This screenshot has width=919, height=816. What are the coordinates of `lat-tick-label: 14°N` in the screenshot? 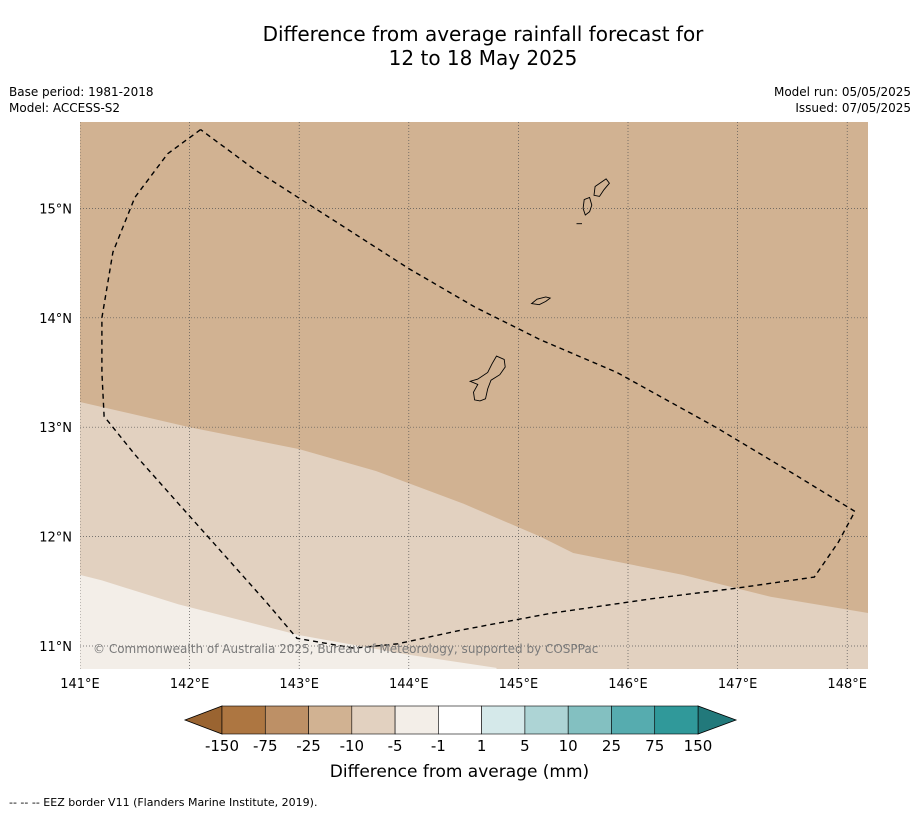 It's located at (55, 319).